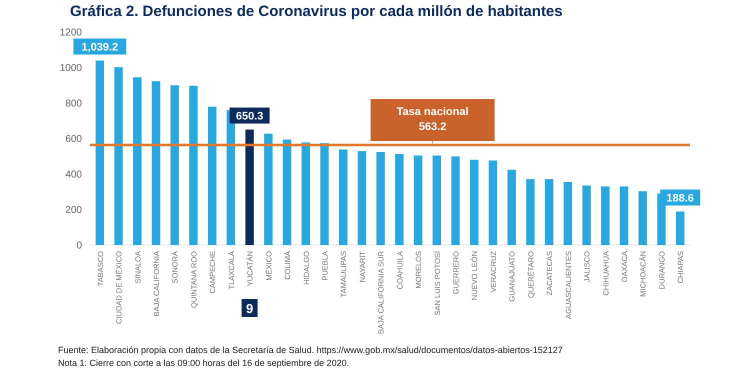  Describe the element at coordinates (79, 246) in the screenshot. I see `y-tick-label: 0` at that location.